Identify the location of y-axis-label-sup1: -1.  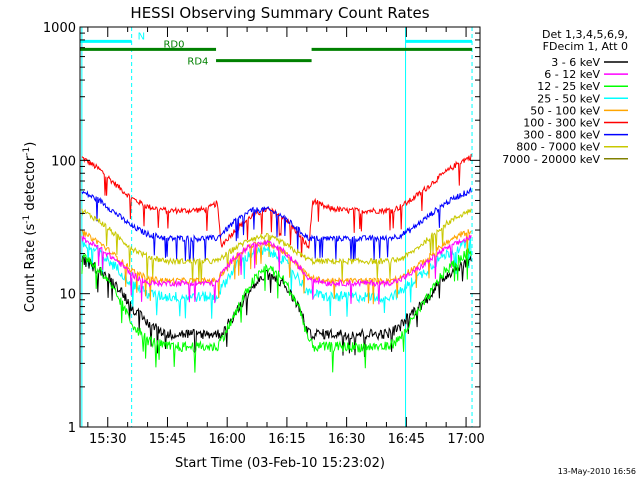
(27, 219).